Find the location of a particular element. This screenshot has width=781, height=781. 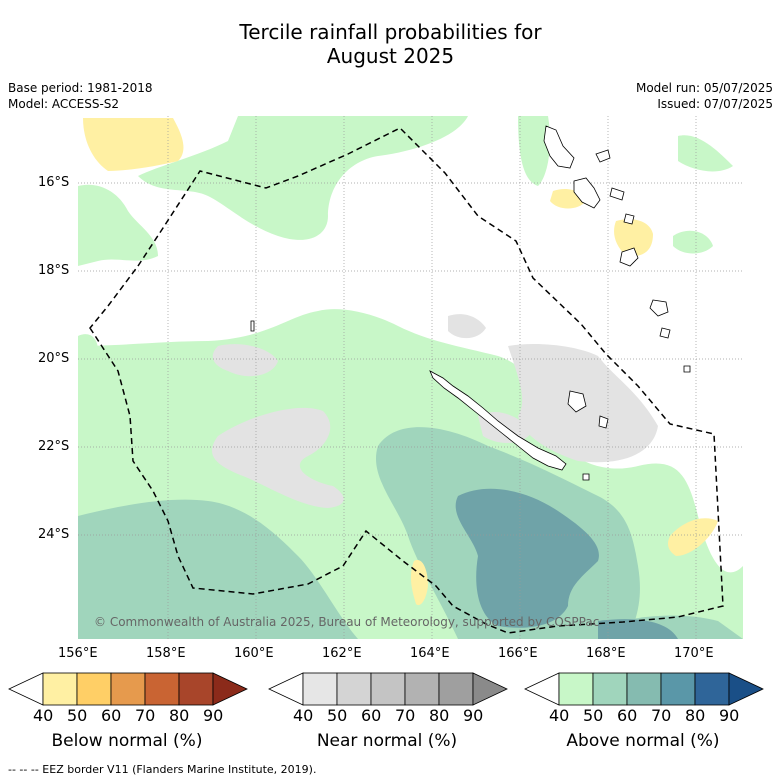

lon-label-162e: 162°E is located at coordinates (342, 653).